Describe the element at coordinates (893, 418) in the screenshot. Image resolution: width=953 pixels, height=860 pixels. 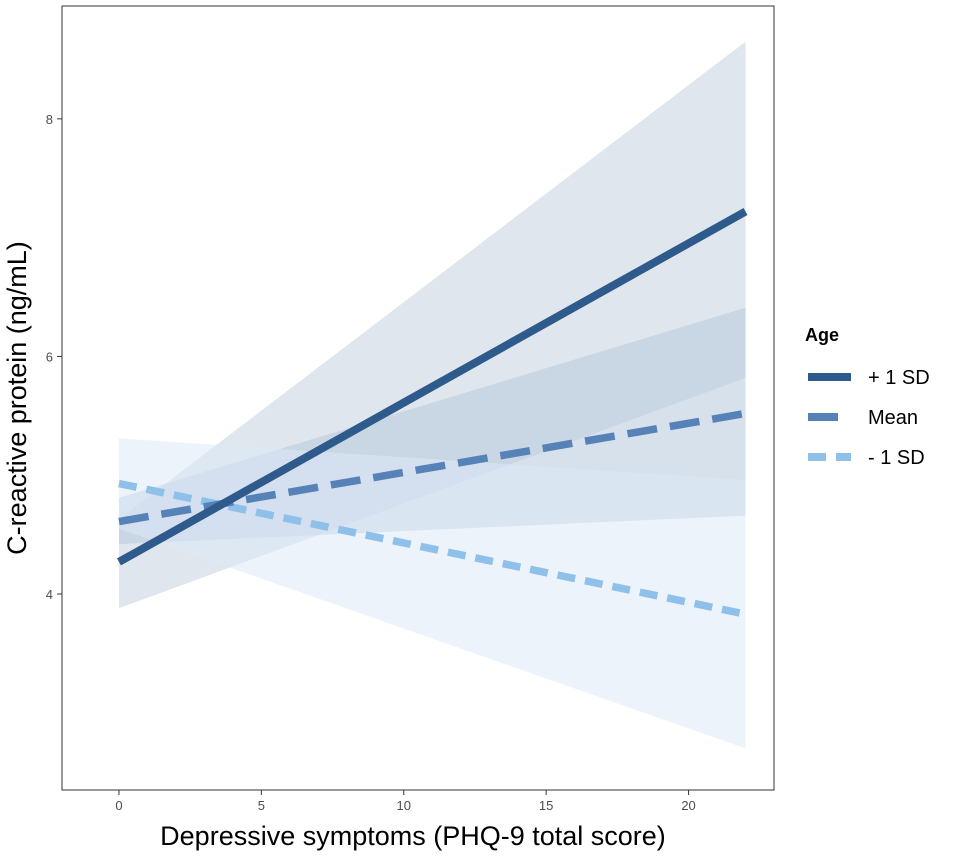
I see `legend-label-mean: Mean` at that location.